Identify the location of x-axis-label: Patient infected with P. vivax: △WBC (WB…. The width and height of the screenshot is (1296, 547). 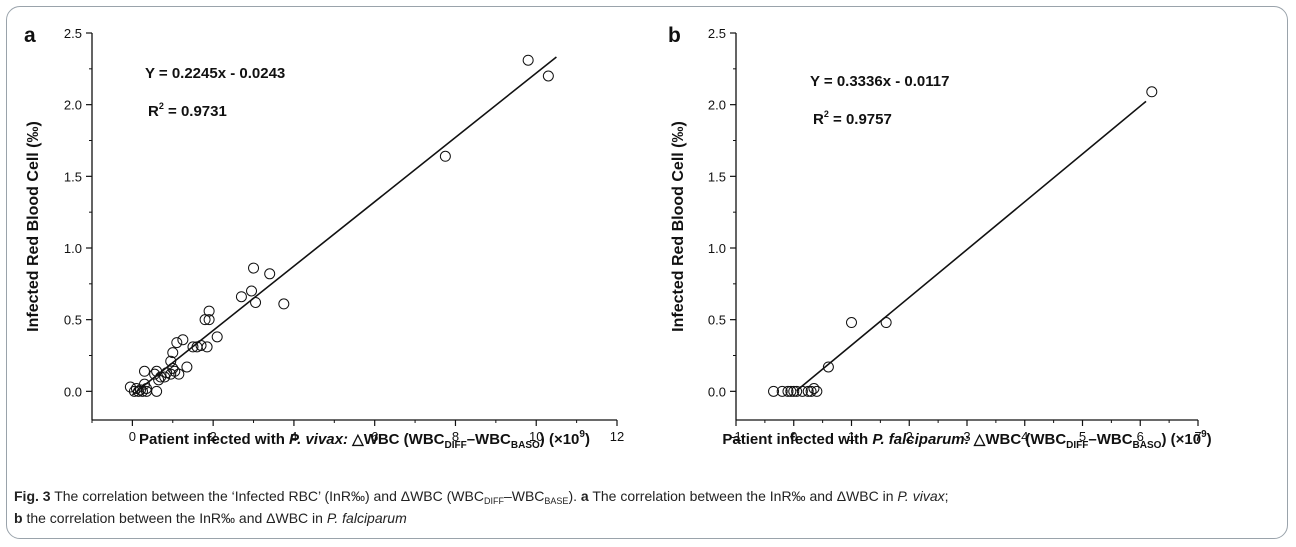
(364, 440).